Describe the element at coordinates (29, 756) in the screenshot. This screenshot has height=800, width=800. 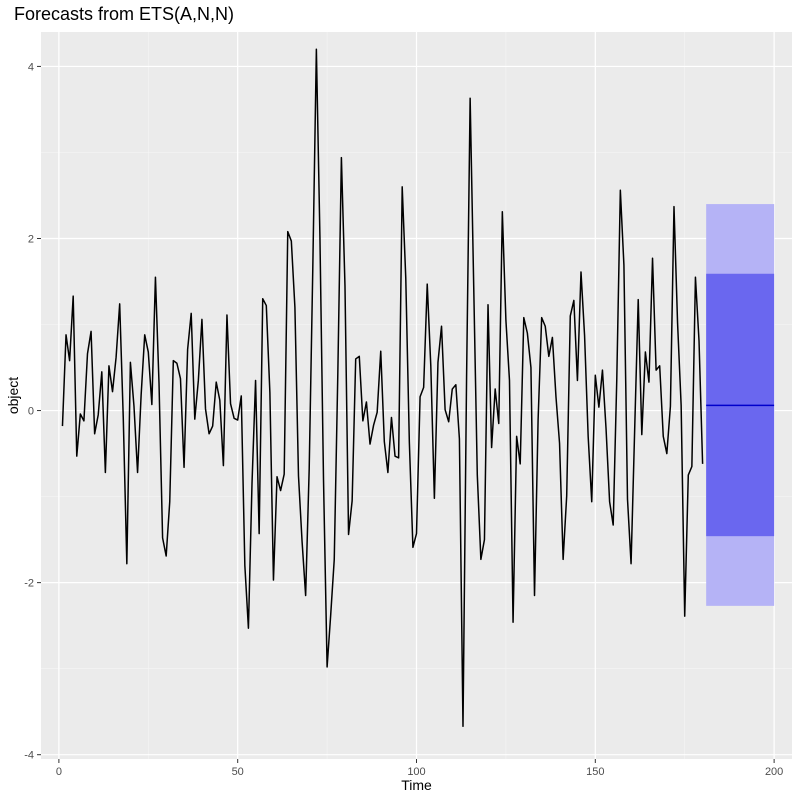
I see `y-tick-label: -4` at that location.